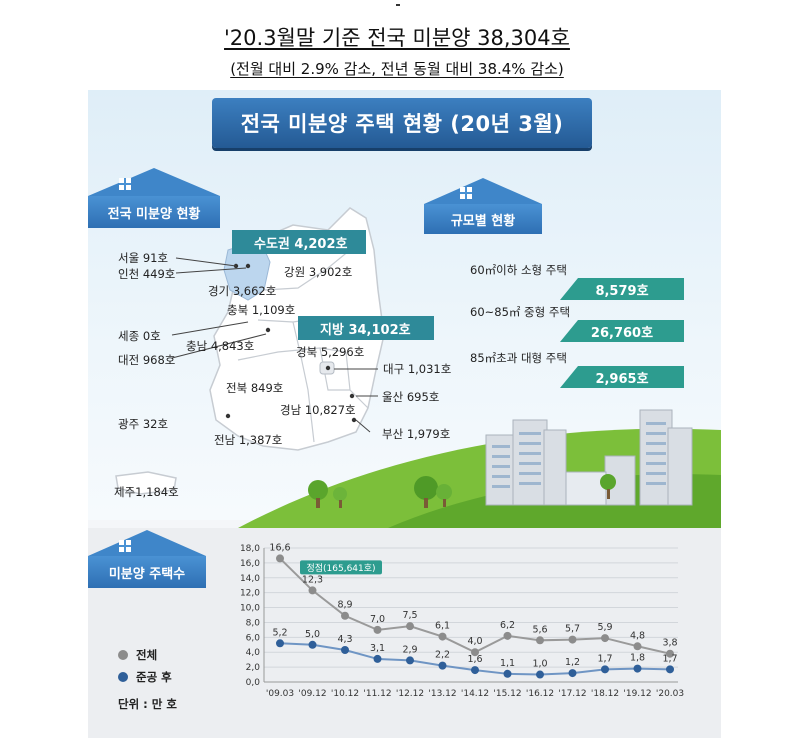  What do you see at coordinates (416, 434) in the screenshot?
I see `label-busan: 부산 1,979호` at bounding box center [416, 434].